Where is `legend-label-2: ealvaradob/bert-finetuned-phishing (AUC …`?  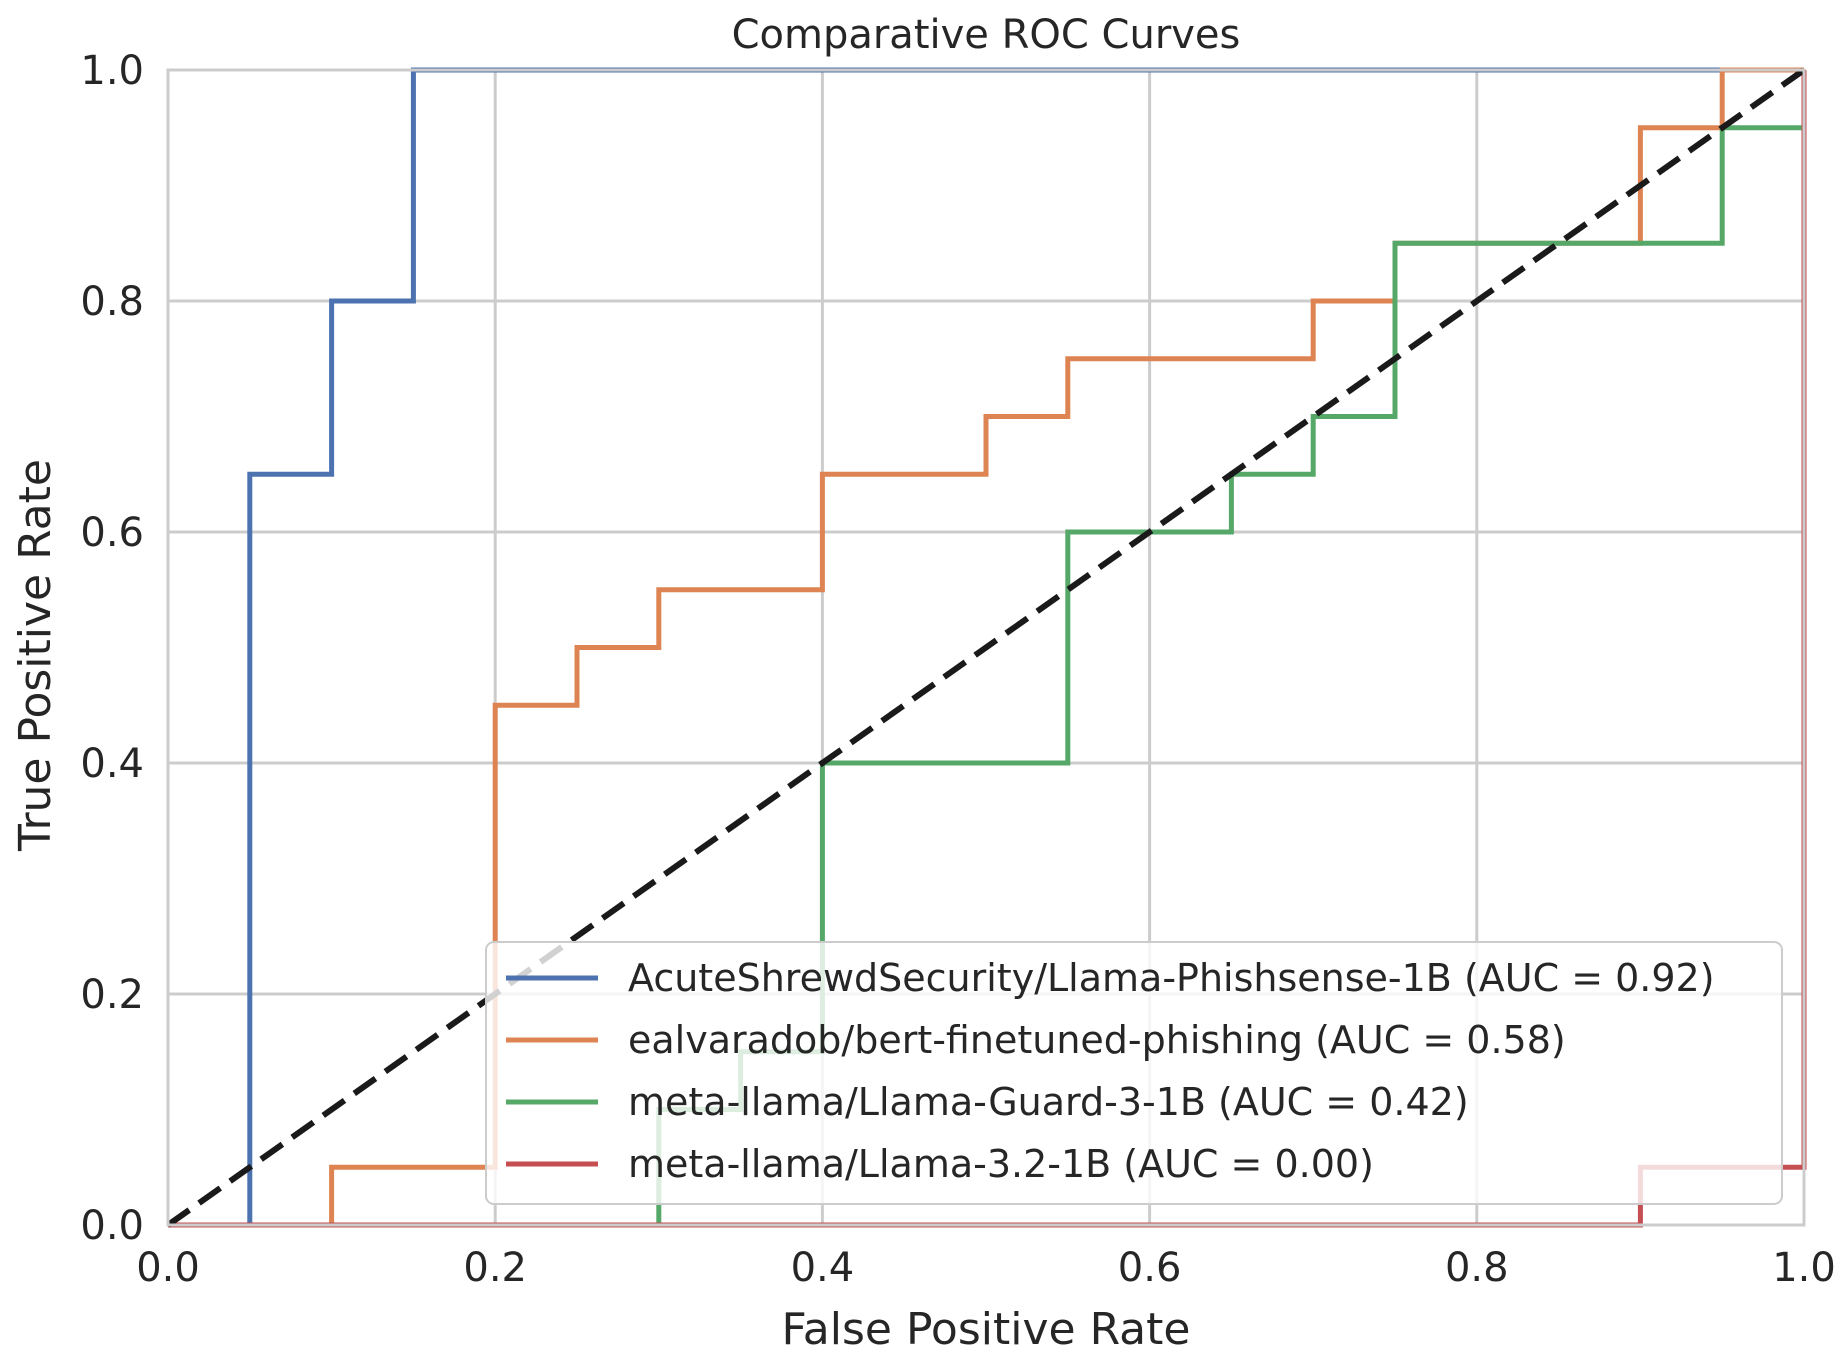
legend-label-2: ealvaradob/bert-finetuned-phishing (AUC … is located at coordinates (1097, 1040).